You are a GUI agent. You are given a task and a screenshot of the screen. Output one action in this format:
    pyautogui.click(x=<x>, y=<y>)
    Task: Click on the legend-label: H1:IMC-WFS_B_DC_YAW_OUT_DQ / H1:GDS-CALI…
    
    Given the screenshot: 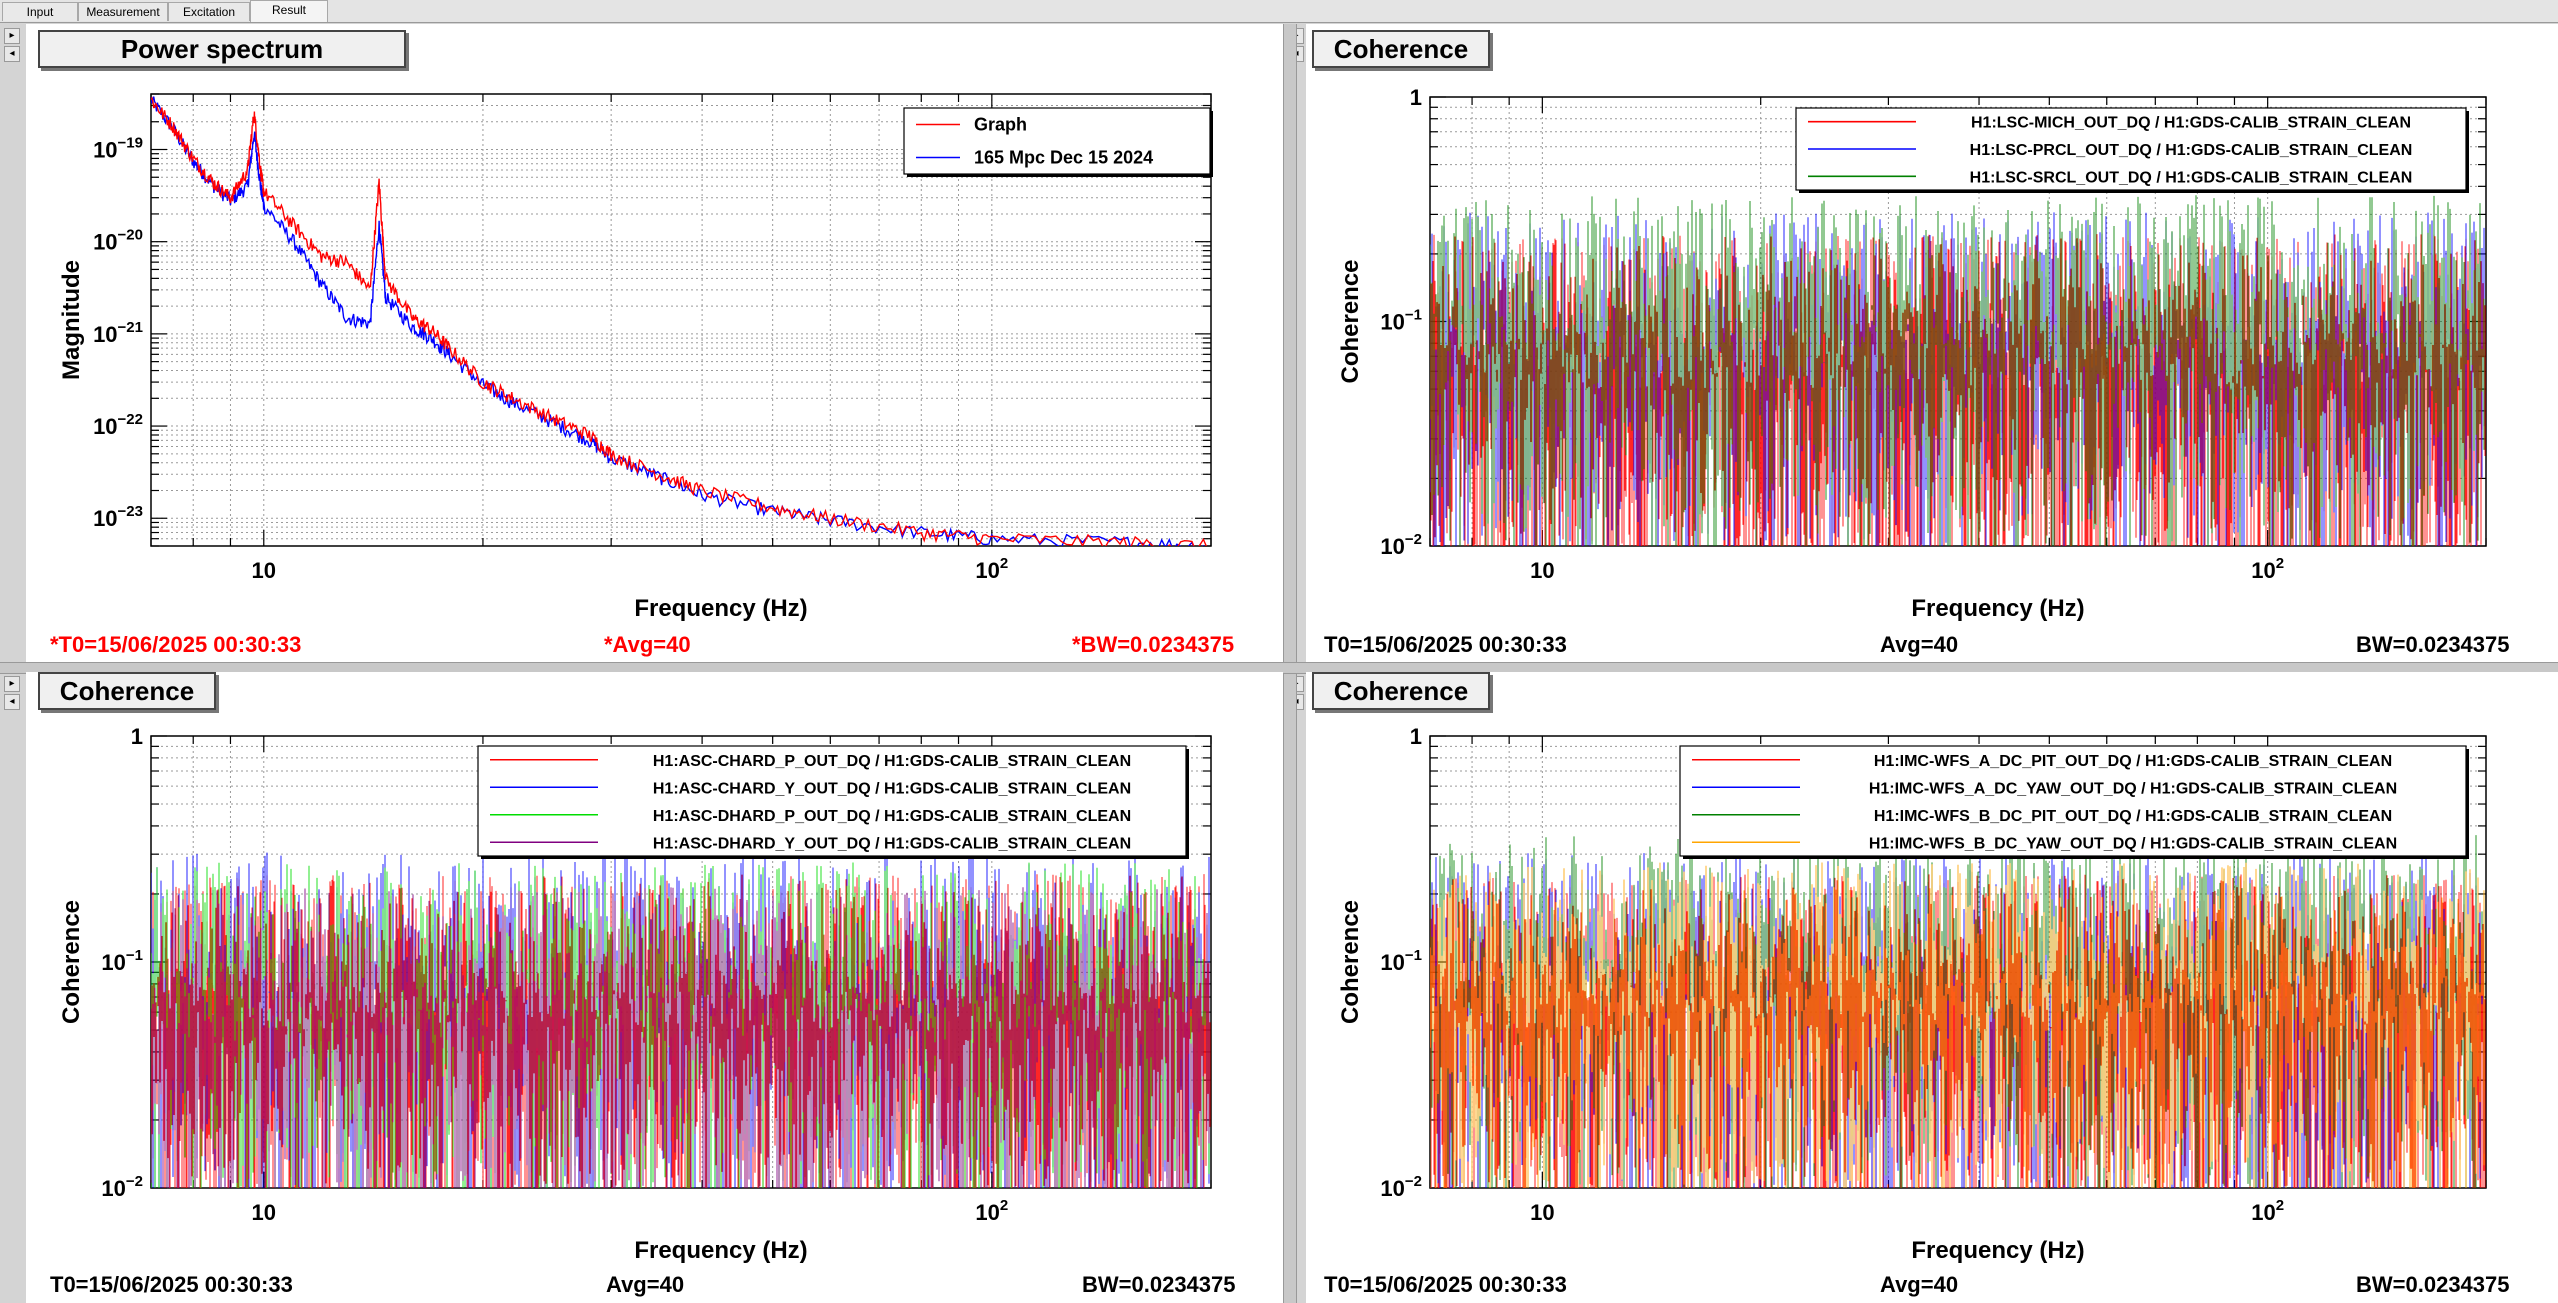 What is the action you would take?
    pyautogui.click(x=2133, y=843)
    